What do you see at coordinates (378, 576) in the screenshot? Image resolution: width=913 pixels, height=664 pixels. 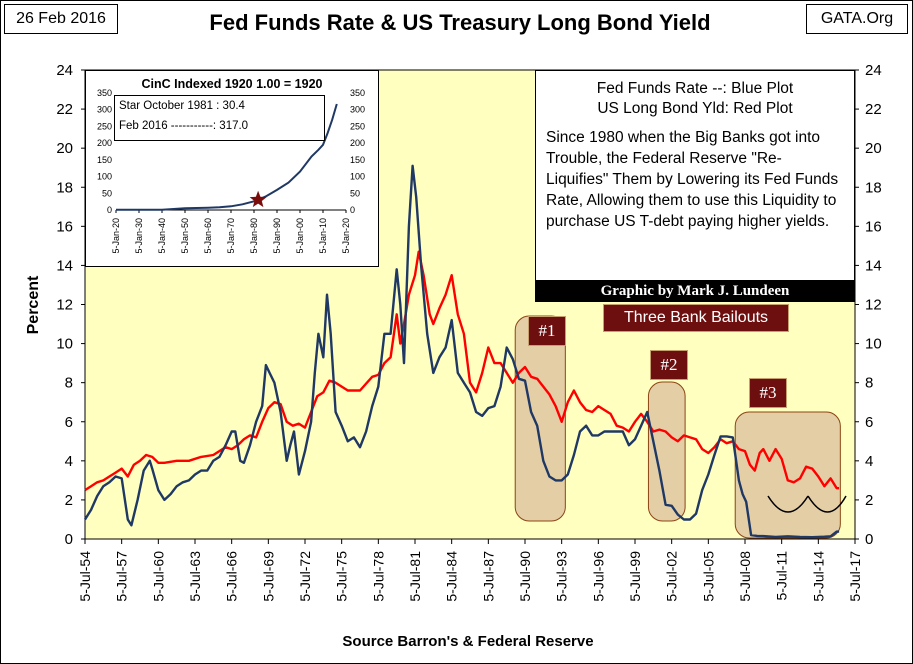 I see `x-tick-label: 5-Jul-78` at bounding box center [378, 576].